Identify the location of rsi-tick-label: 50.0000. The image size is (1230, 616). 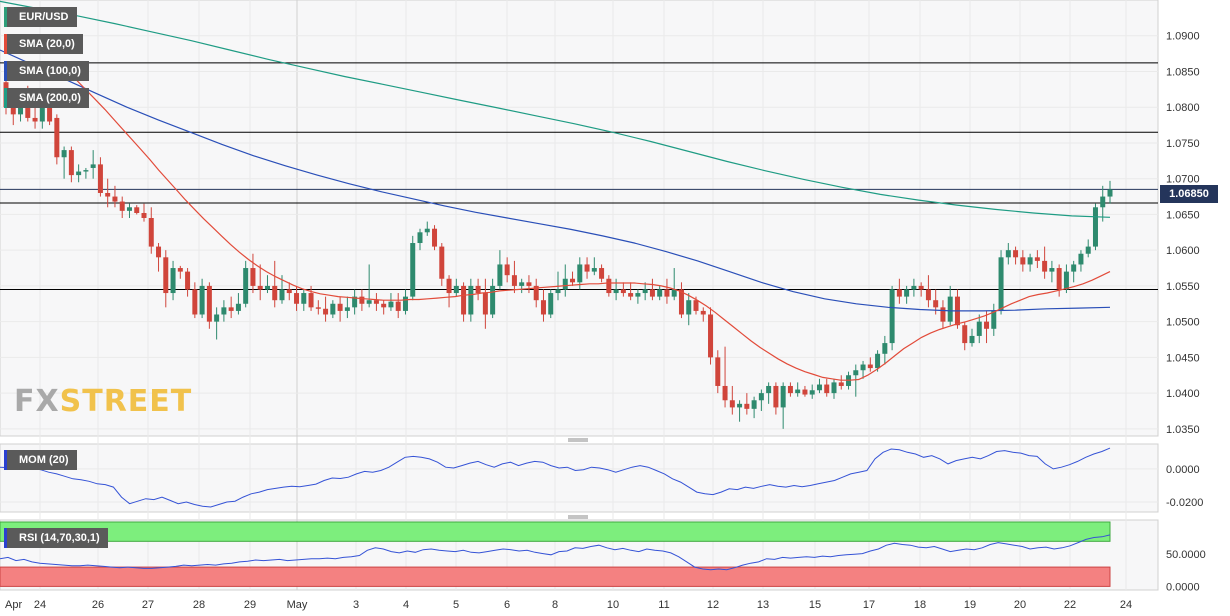
(1186, 555).